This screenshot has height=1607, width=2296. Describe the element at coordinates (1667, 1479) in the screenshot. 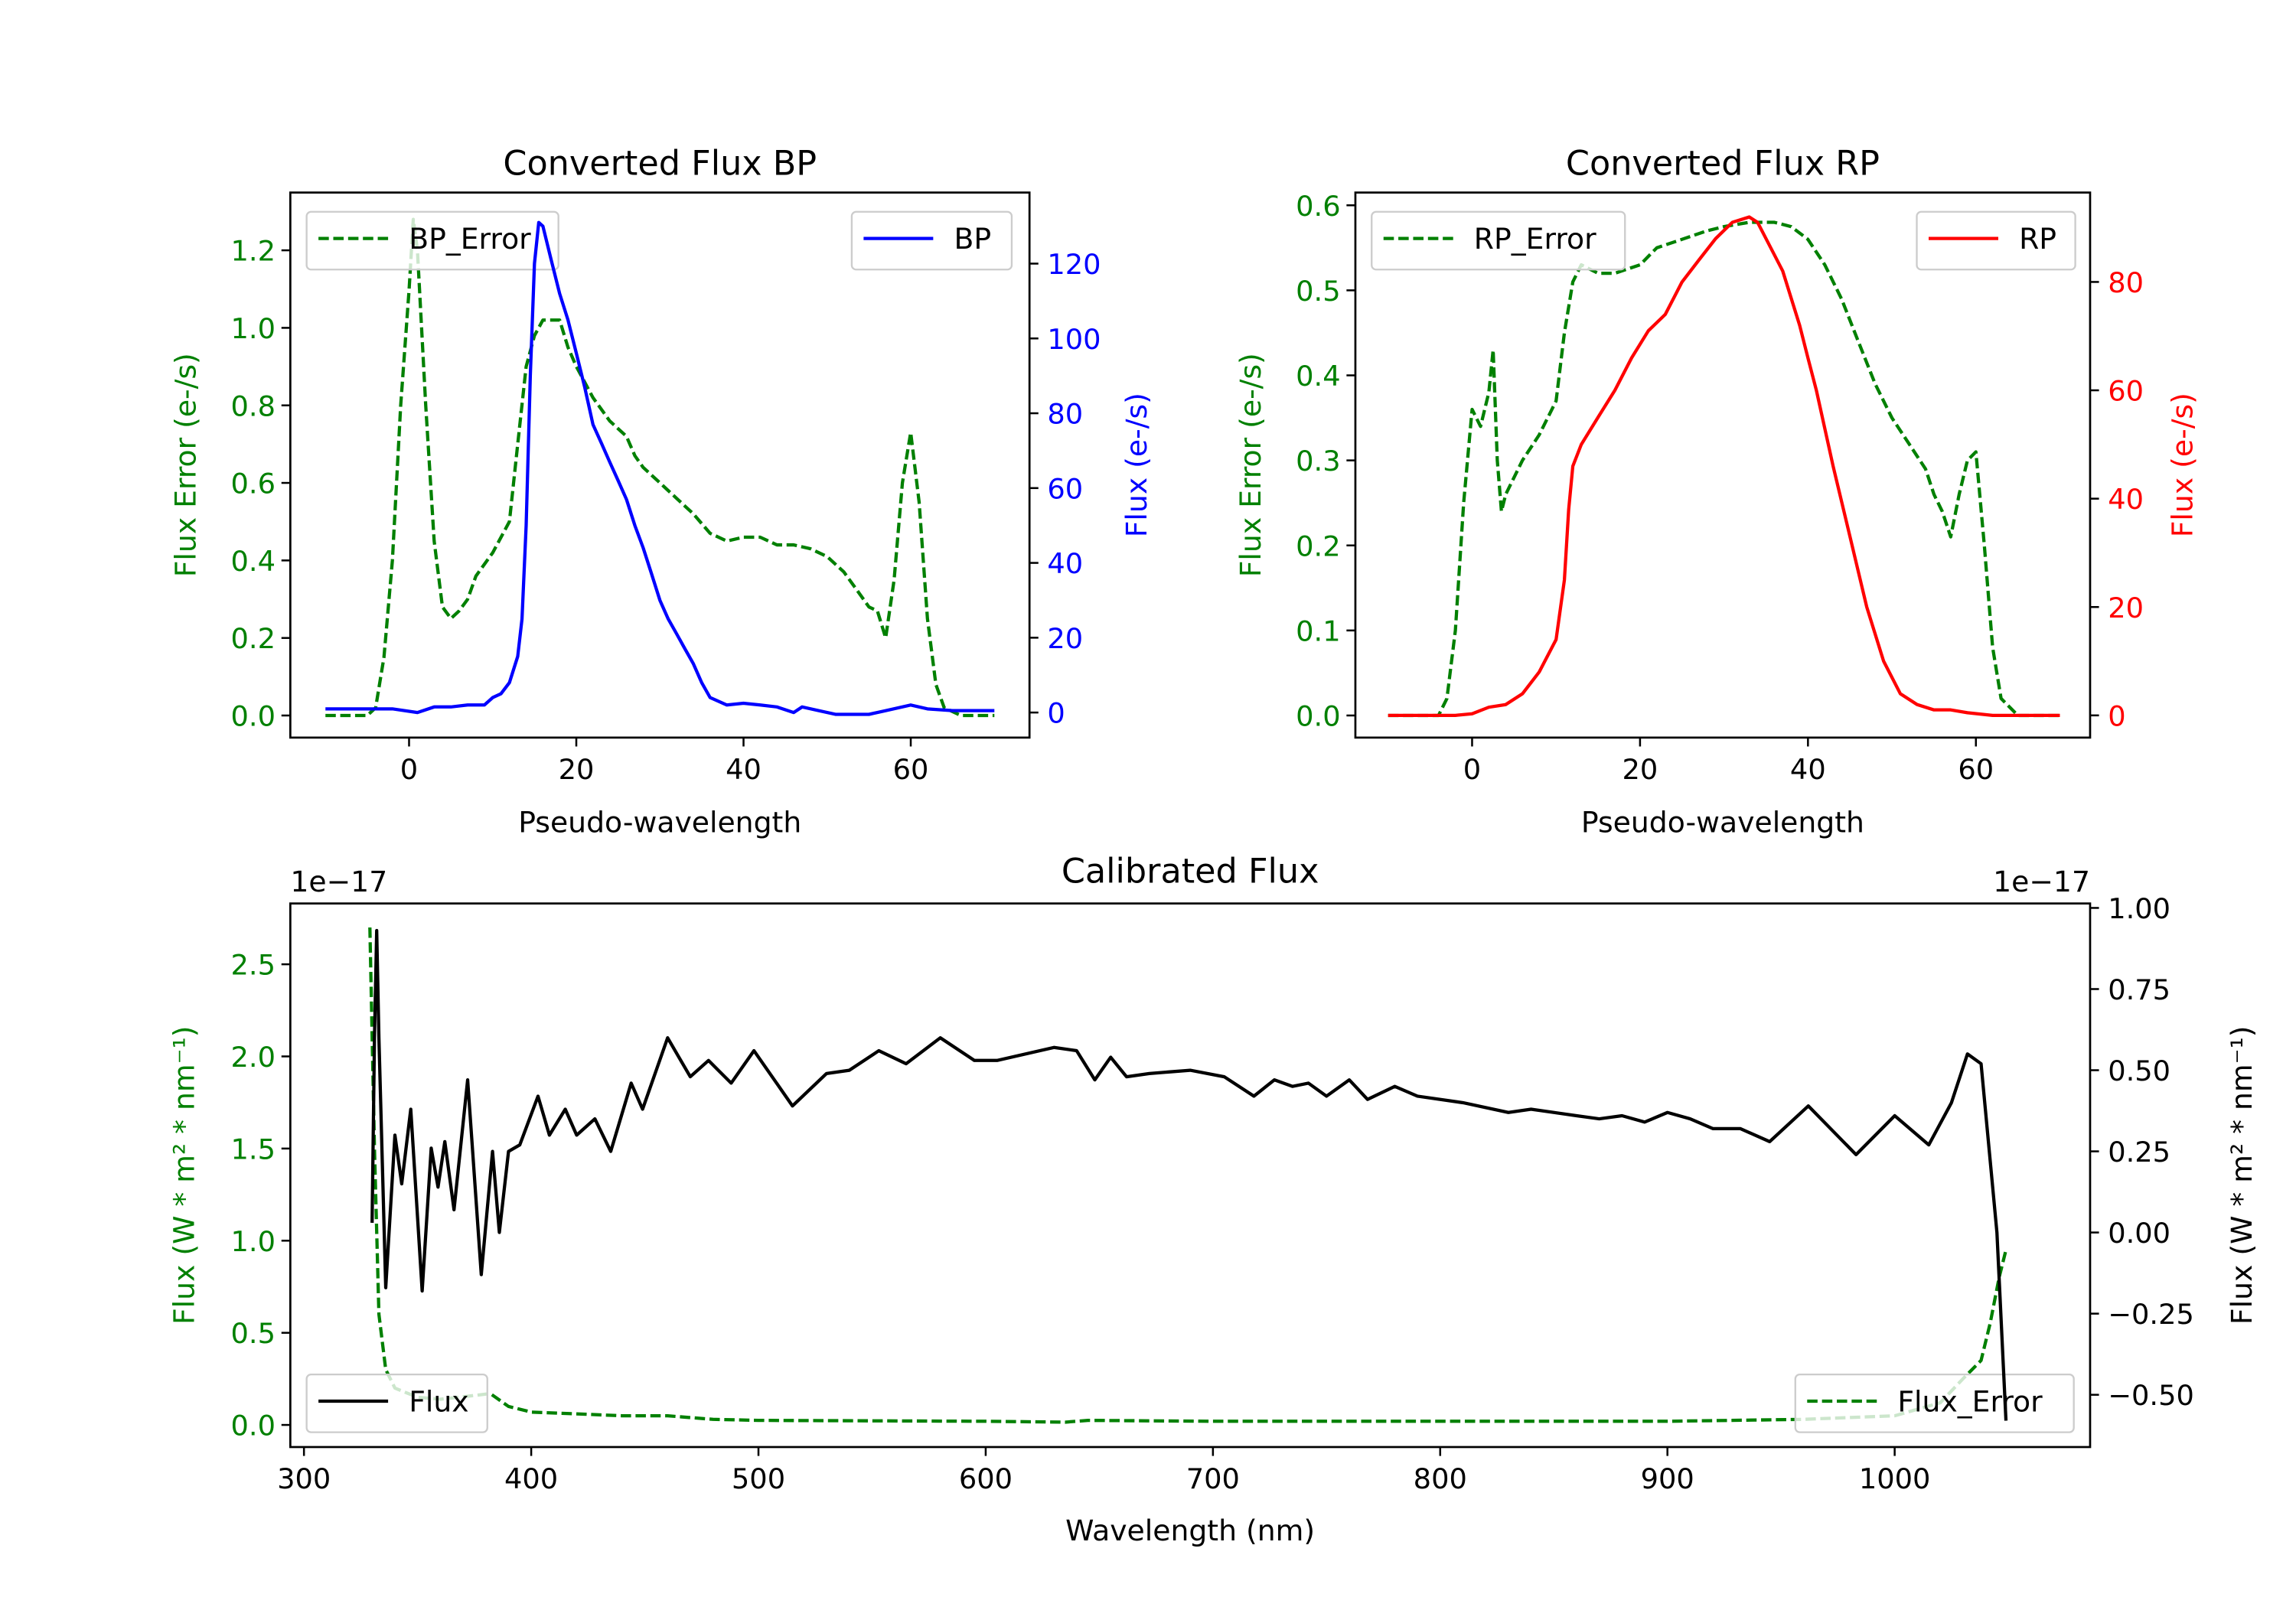

I see `x-tick-label: 900` at that location.